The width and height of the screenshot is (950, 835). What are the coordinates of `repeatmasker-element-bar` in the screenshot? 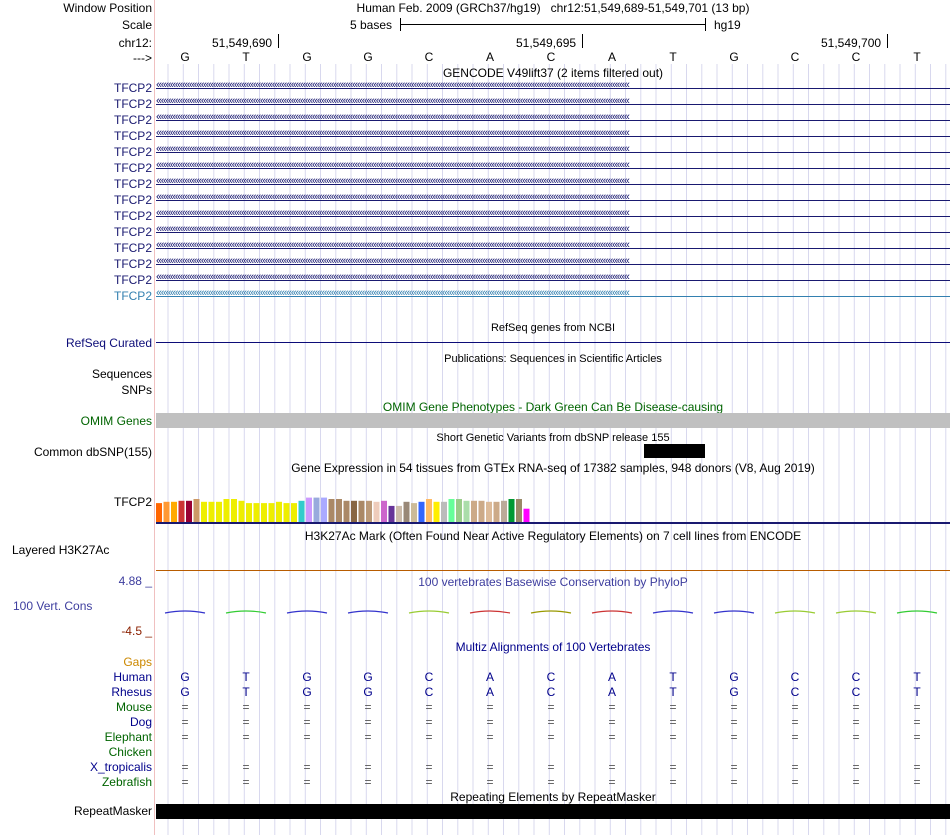 It's located at (553, 811).